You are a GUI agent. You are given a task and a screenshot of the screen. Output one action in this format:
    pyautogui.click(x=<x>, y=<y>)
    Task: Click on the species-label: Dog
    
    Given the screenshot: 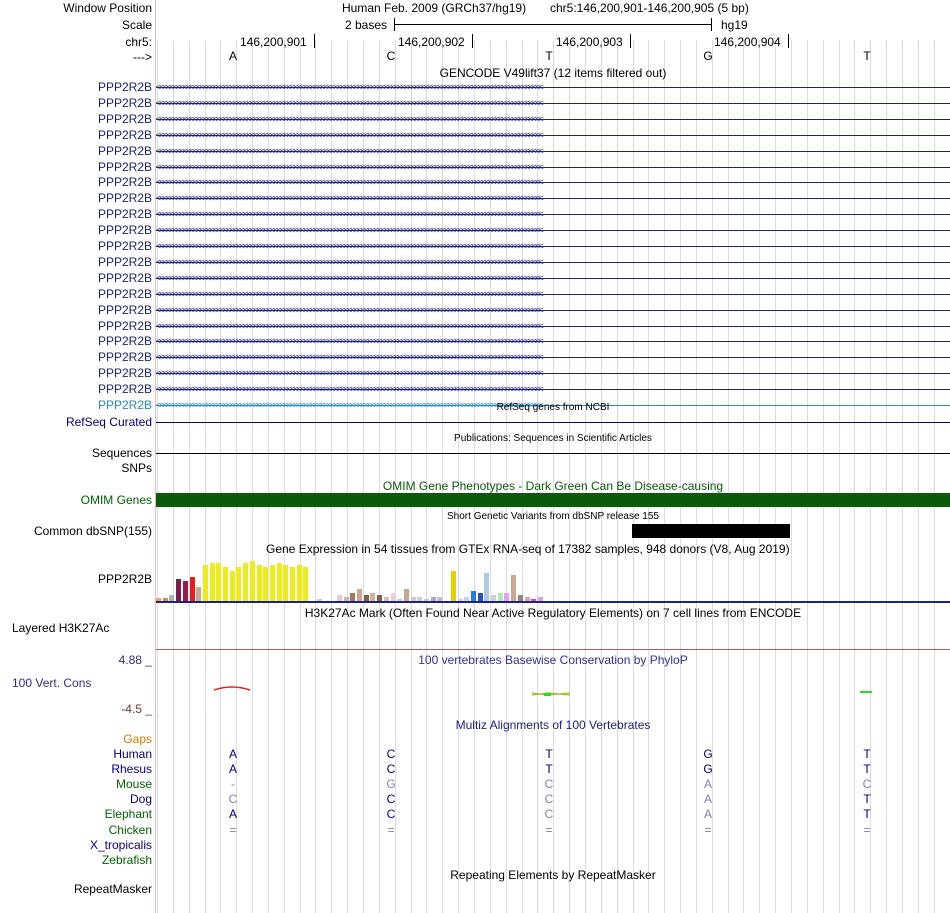 What is the action you would take?
    pyautogui.click(x=140, y=799)
    